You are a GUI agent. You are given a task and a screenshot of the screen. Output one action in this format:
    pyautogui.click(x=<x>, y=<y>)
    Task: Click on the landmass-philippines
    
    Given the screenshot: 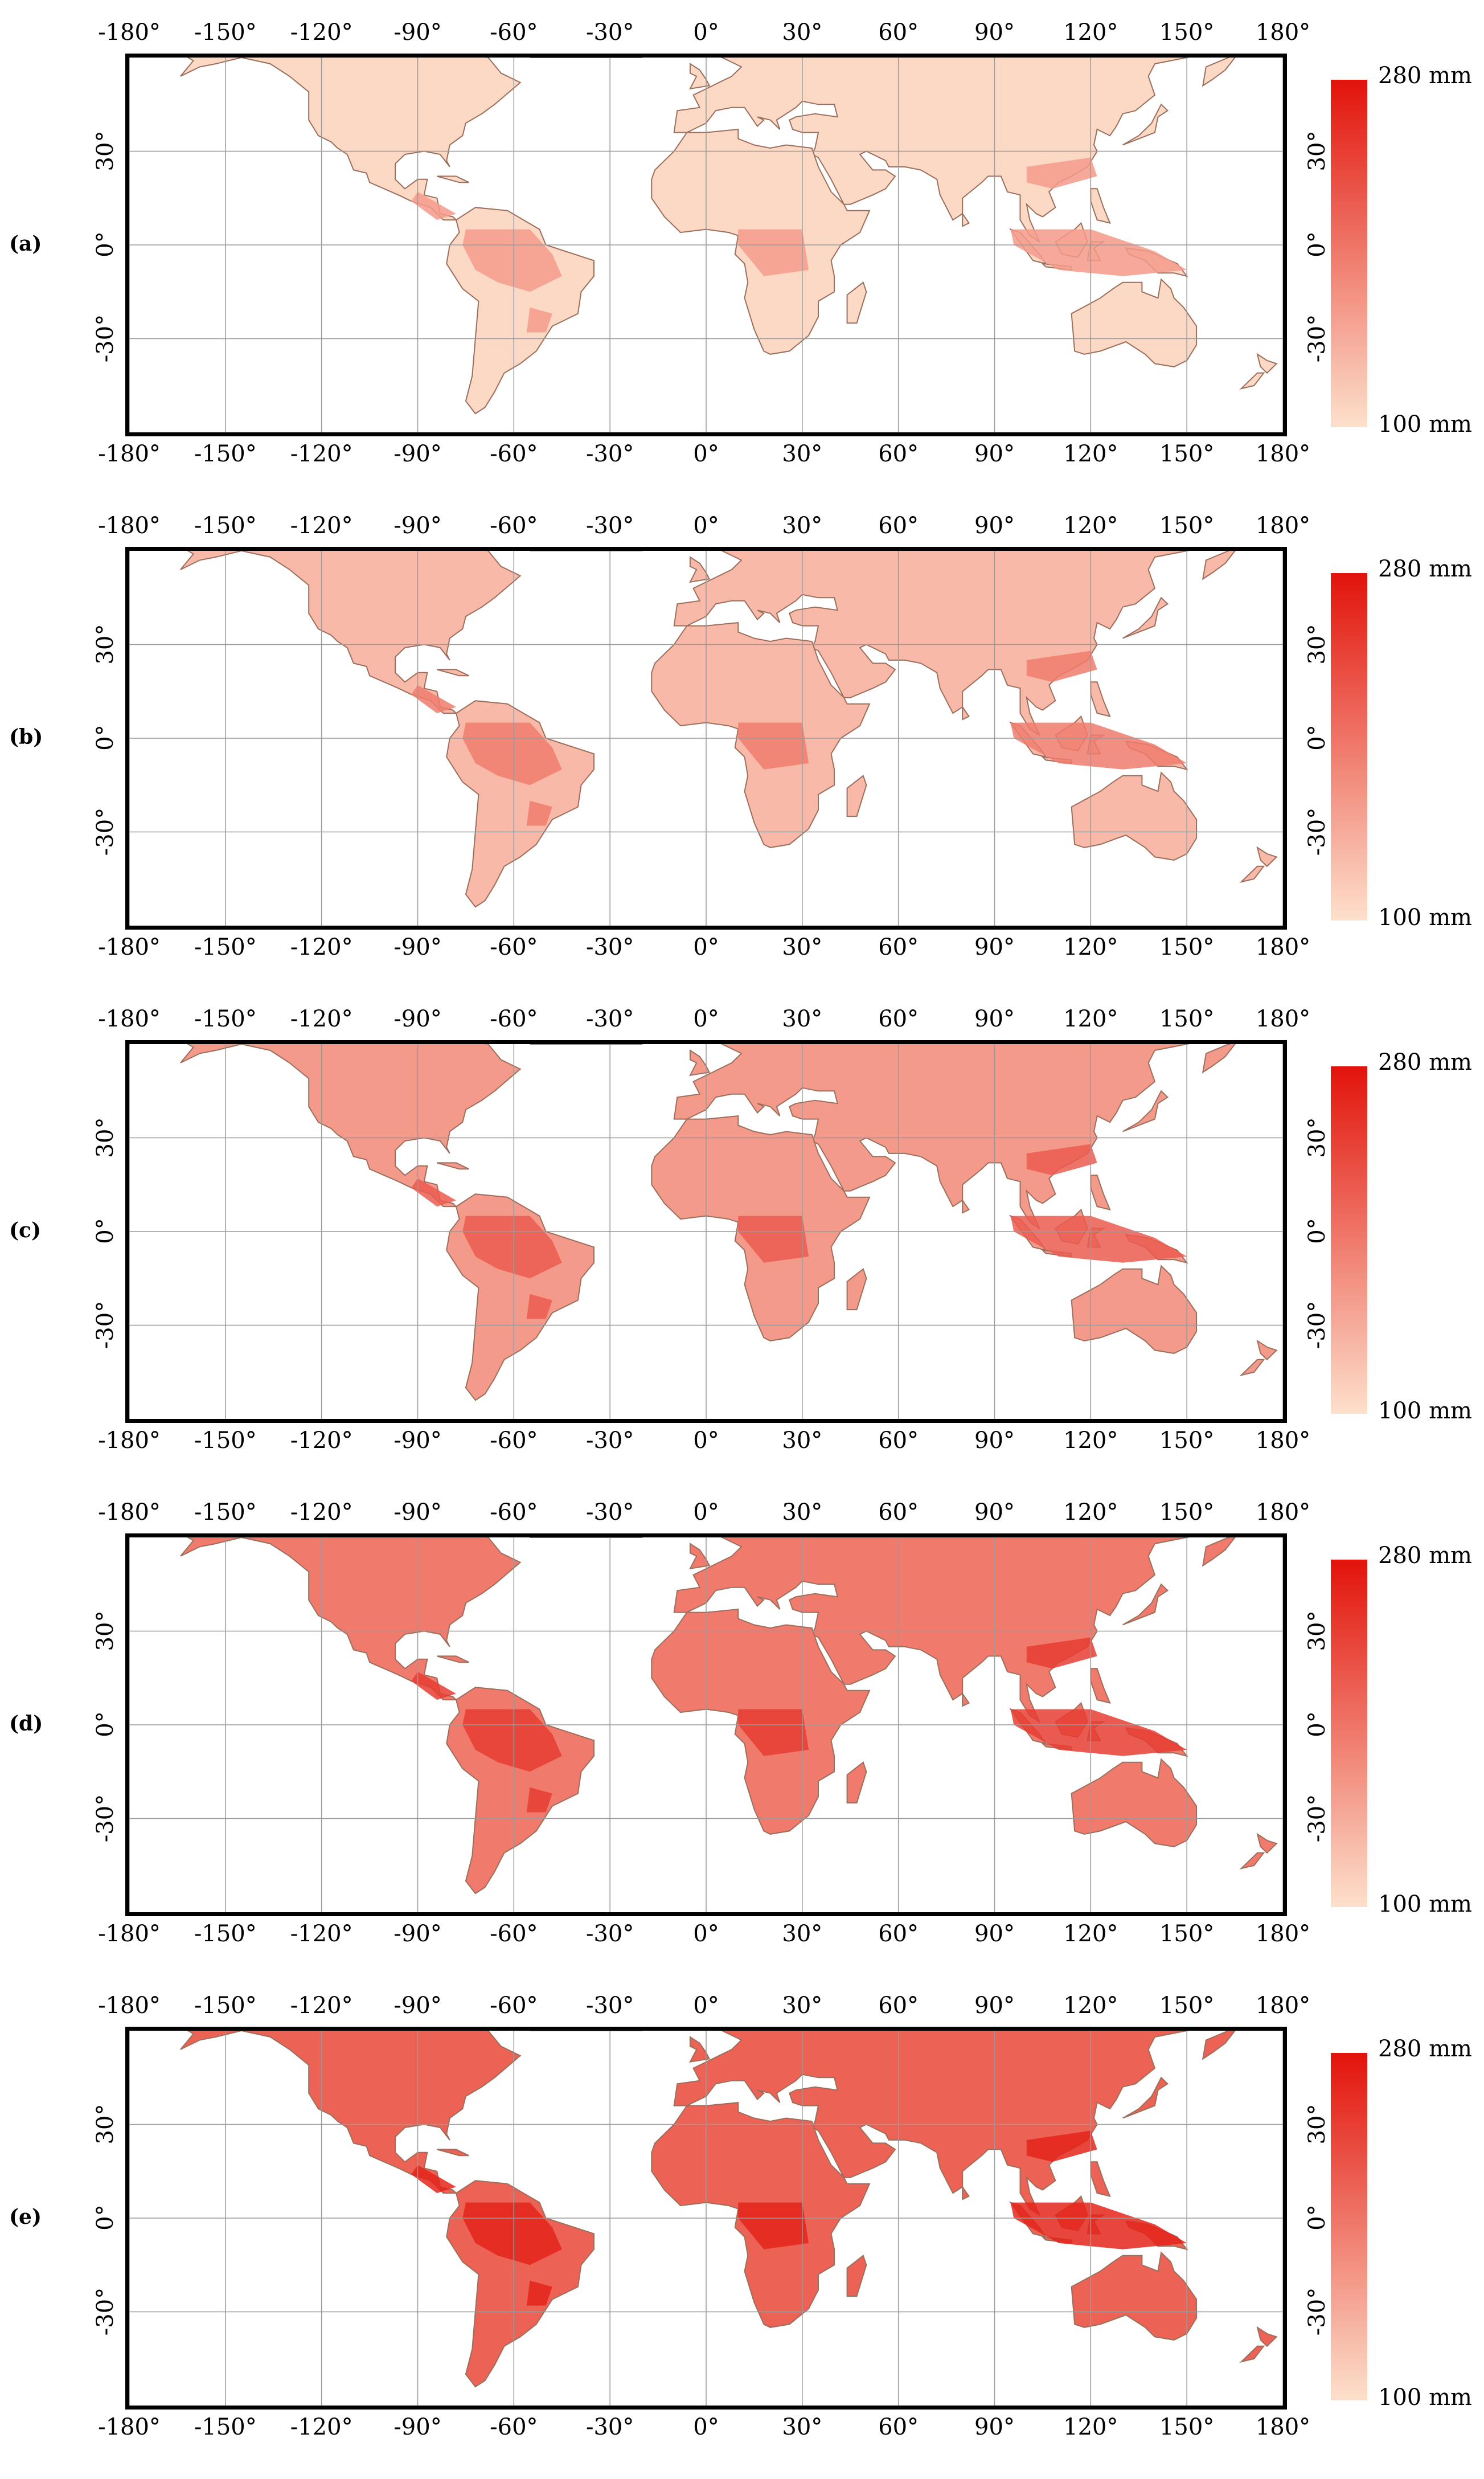 What is the action you would take?
    pyautogui.click(x=1100, y=1686)
    